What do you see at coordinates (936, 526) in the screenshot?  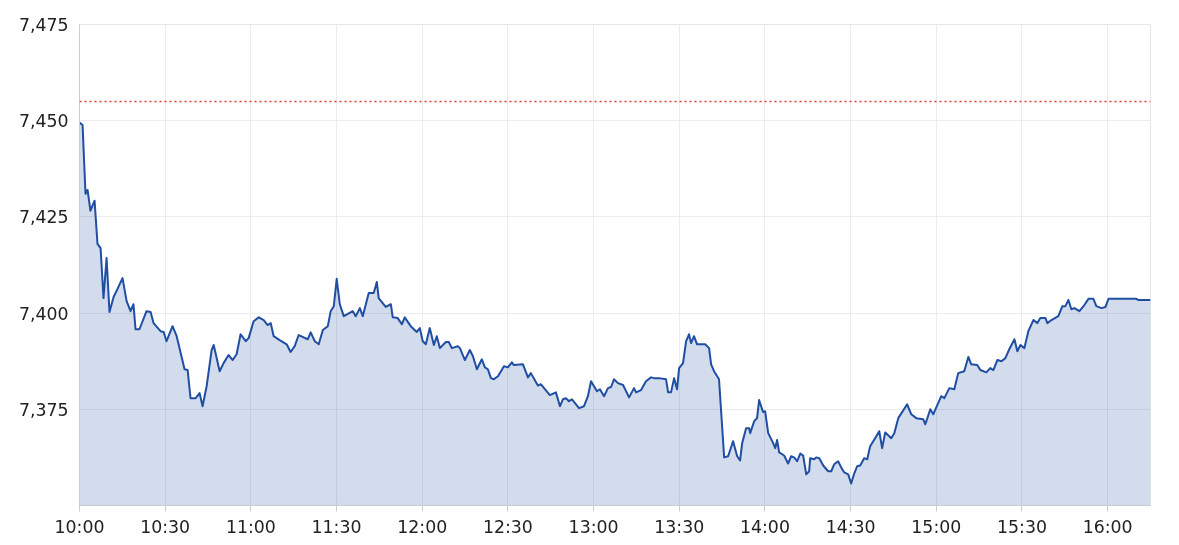 I see `x-tick-label: 15:00` at bounding box center [936, 526].